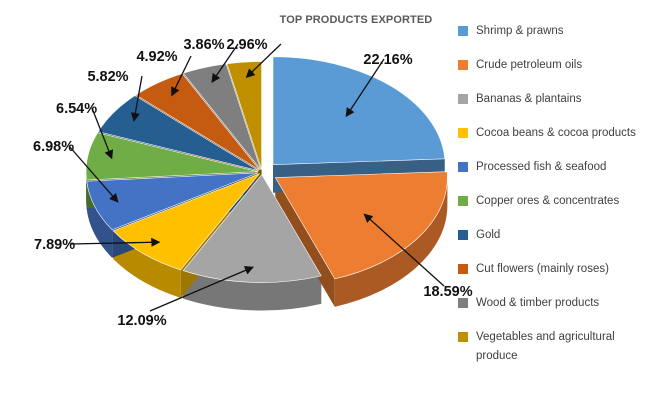 The width and height of the screenshot is (650, 400). I want to click on legend-label: Crude petroleum oils, so click(529, 65).